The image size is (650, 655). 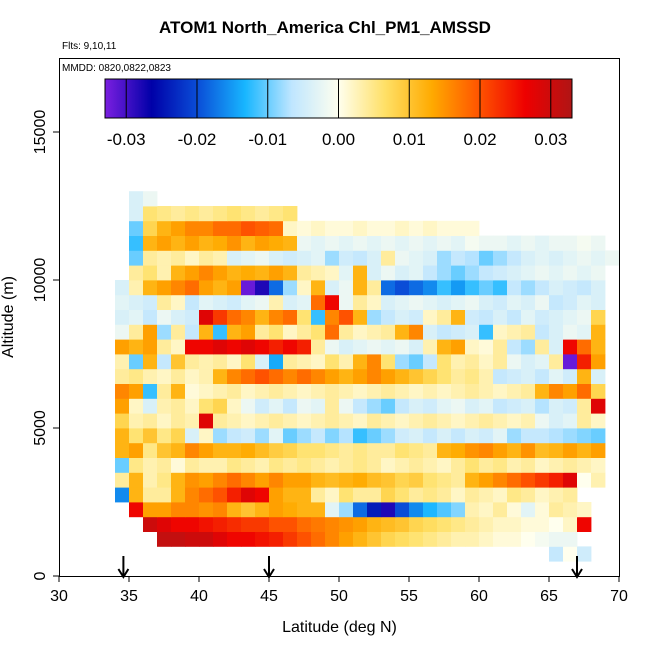 I want to click on x-tick-label: 50, so click(x=339, y=596).